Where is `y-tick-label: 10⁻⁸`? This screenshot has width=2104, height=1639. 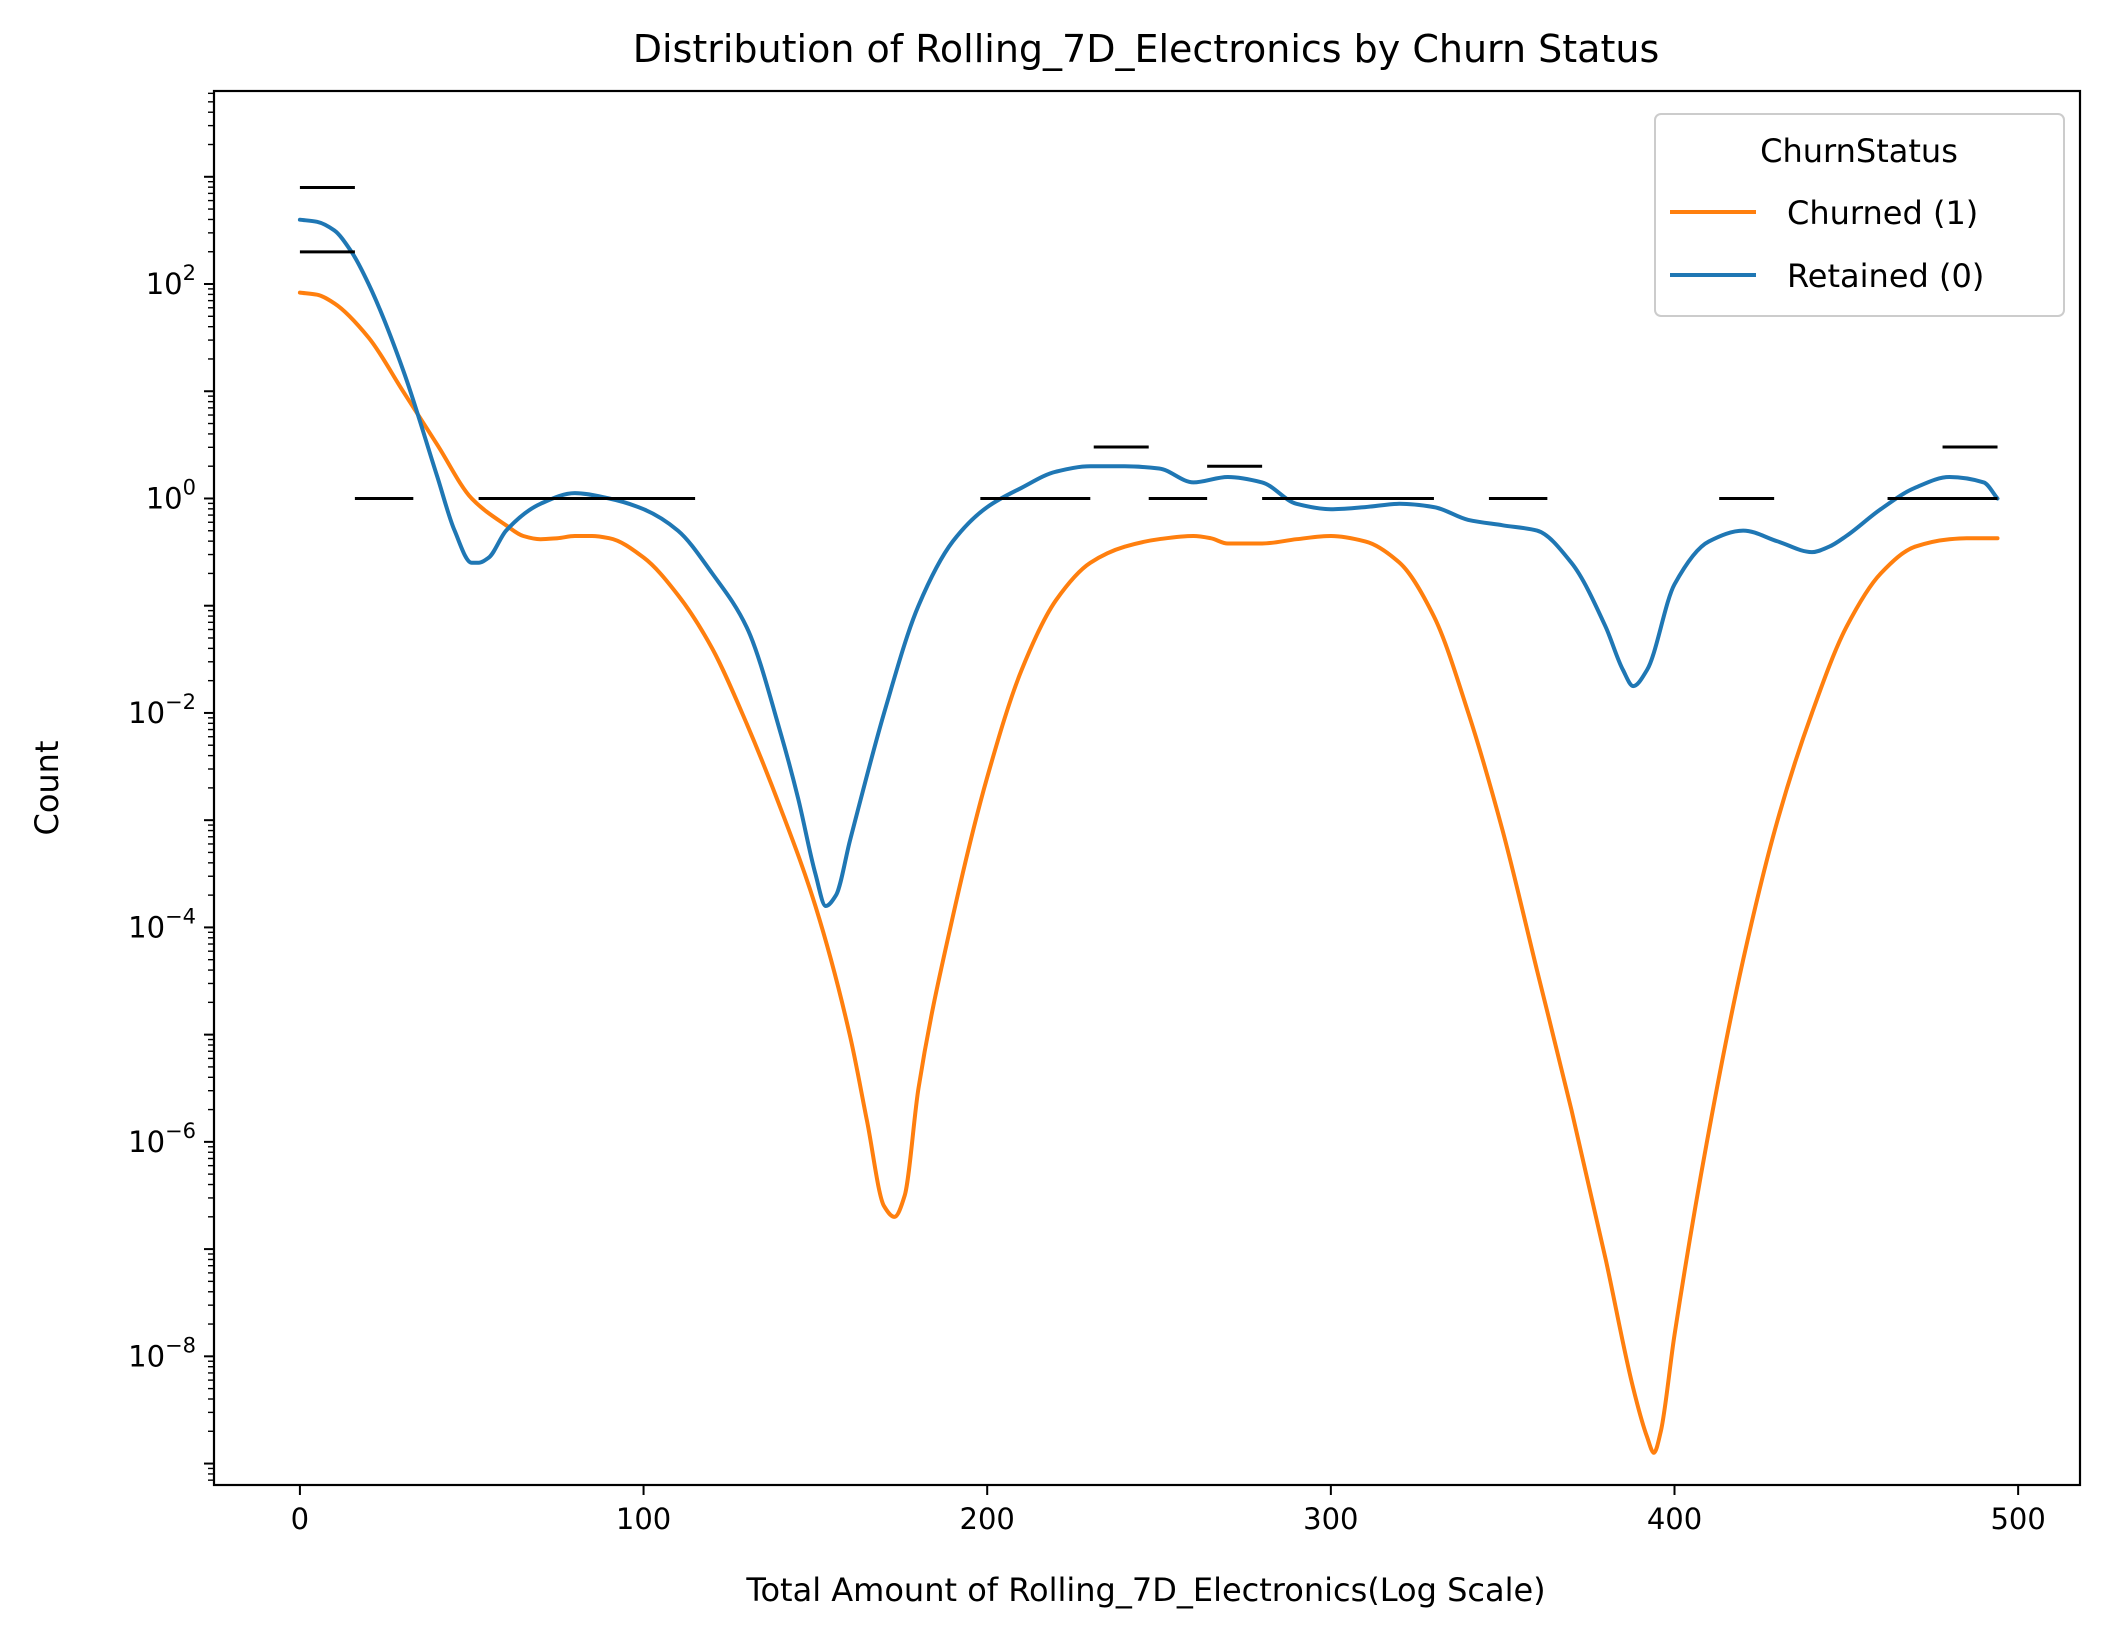 y-tick-label: 10⁻⁸ is located at coordinates (162, 1353).